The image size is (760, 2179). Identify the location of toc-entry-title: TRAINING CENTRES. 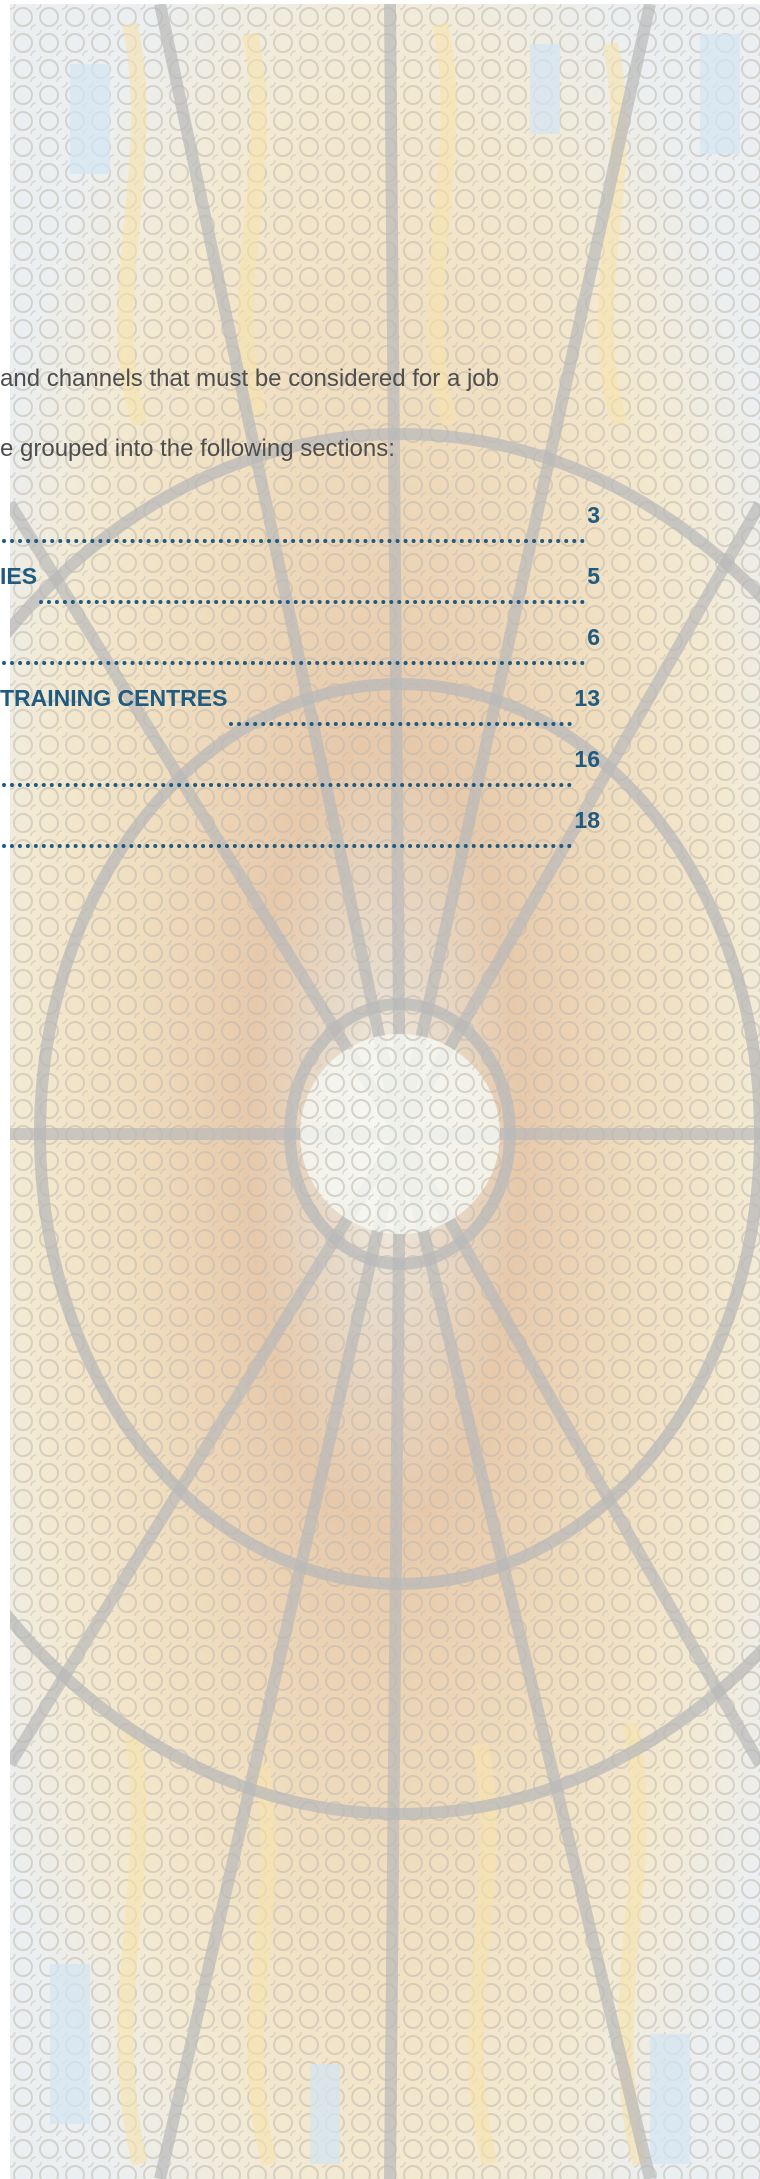
(114, 698).